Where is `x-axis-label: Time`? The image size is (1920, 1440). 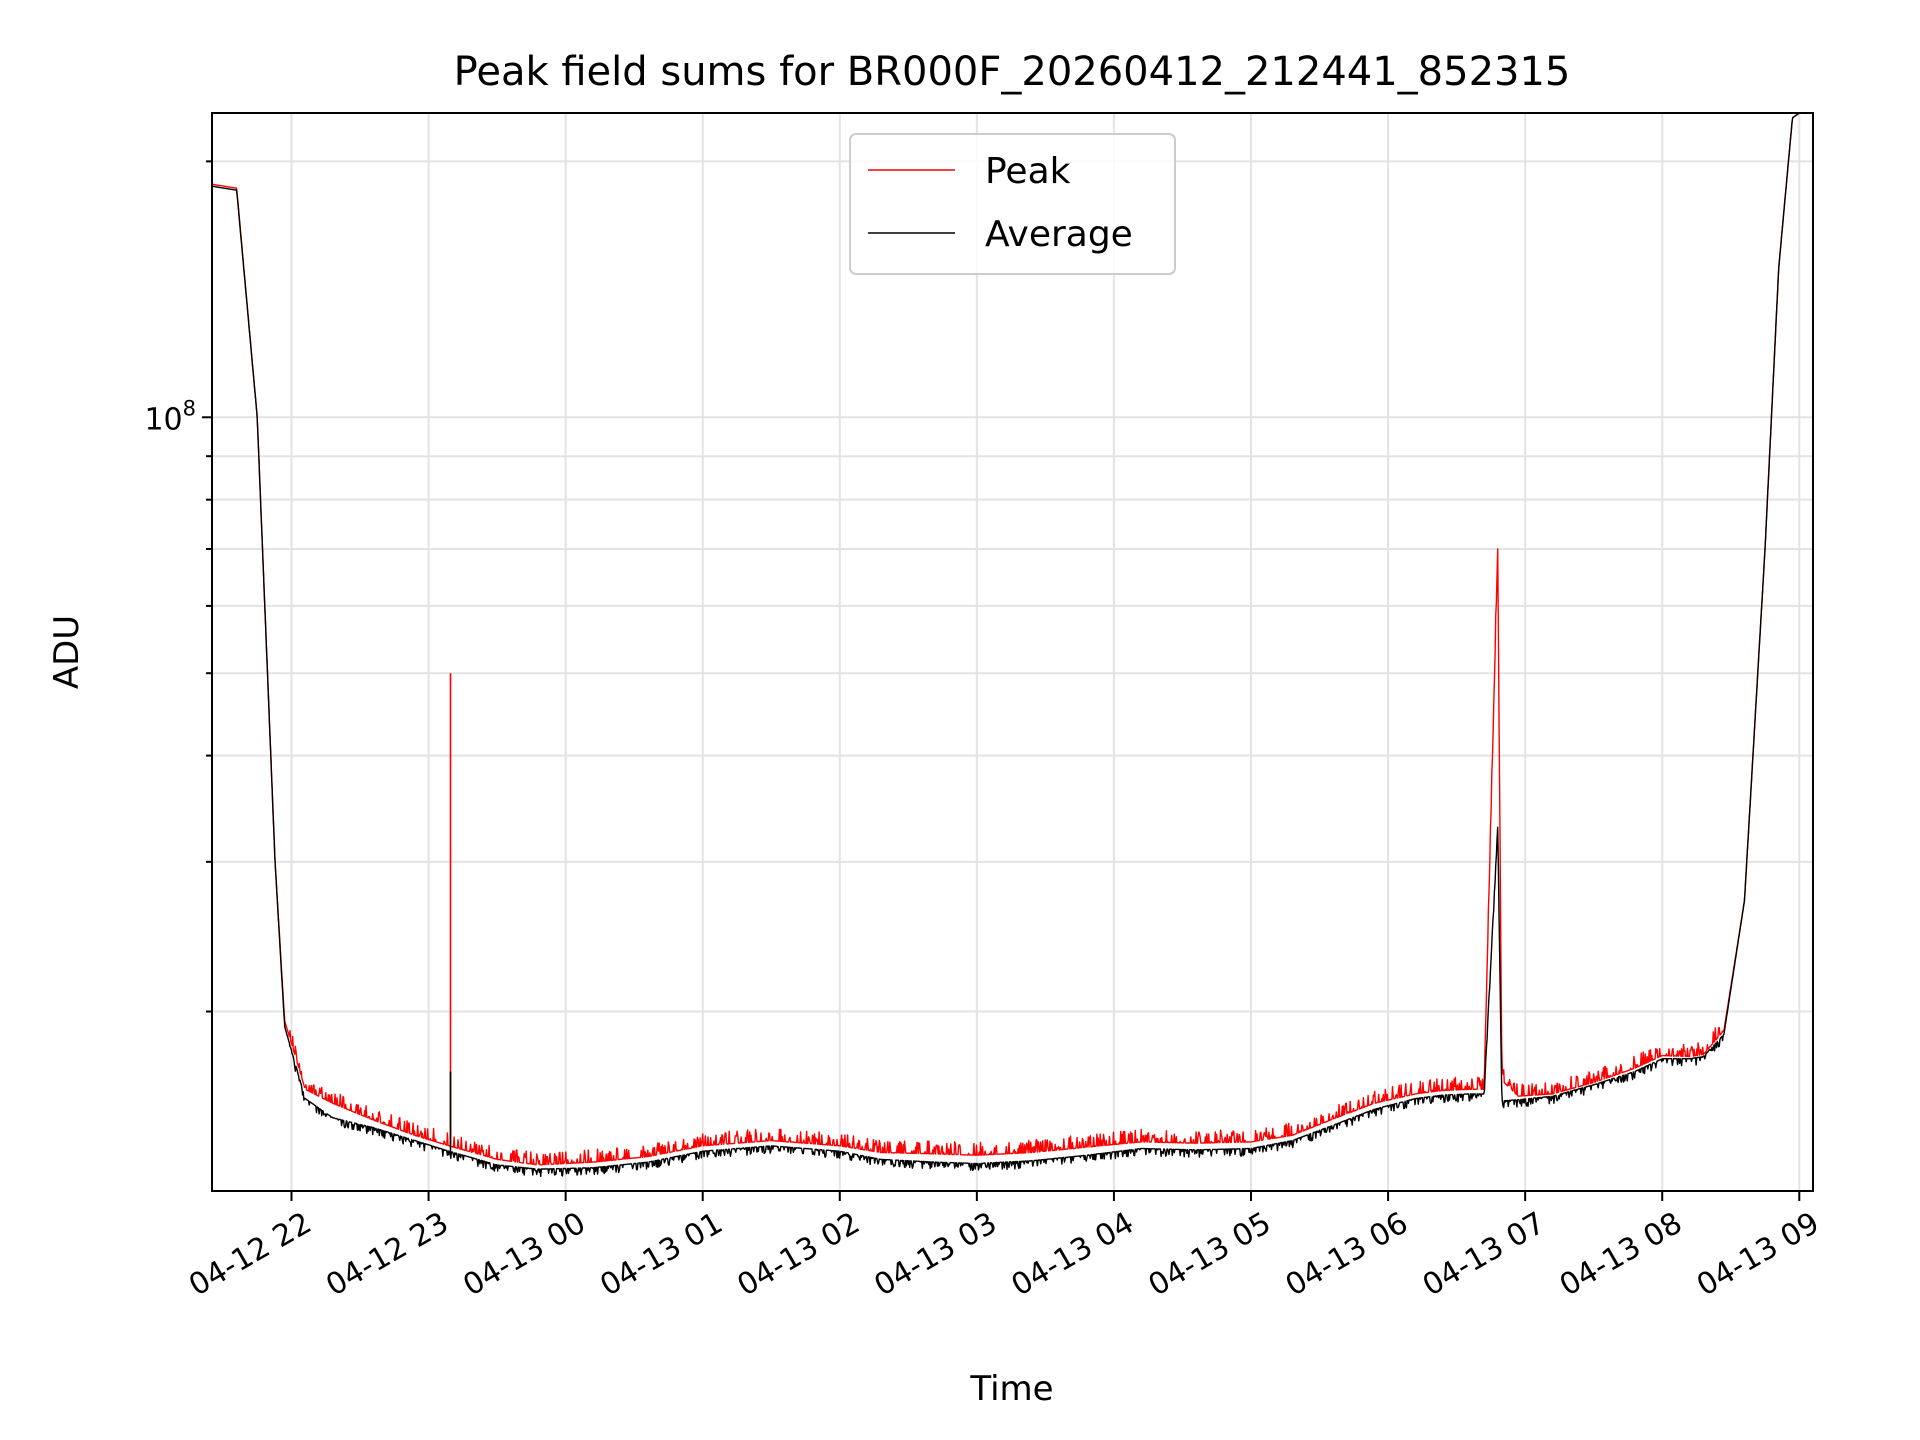
x-axis-label: Time is located at coordinates (1011, 1389).